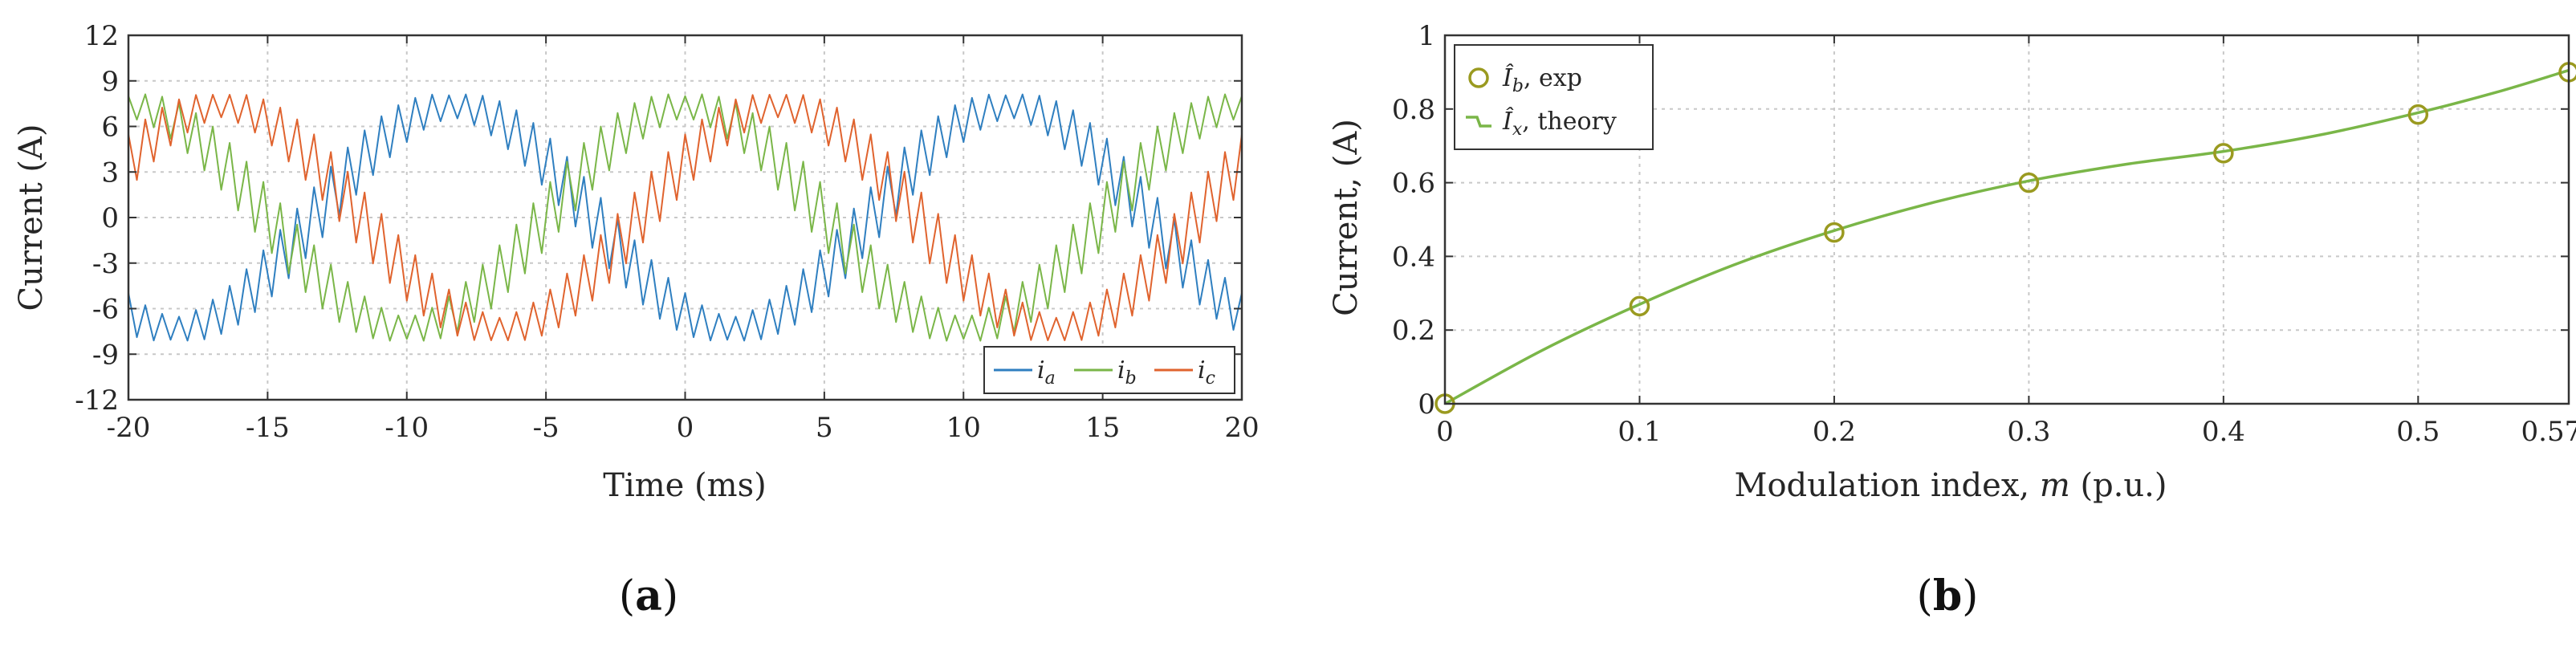 This screenshot has height=655, width=2576. I want to click on legend-label-ib: ib, so click(1127, 372).